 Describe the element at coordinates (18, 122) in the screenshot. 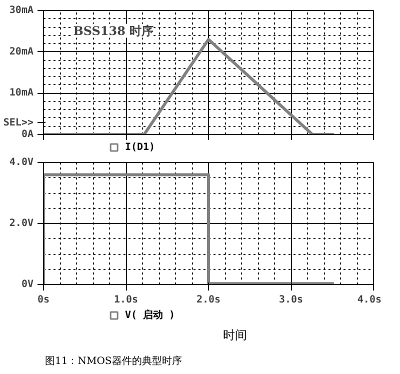

I see `text: SEL>>` at that location.